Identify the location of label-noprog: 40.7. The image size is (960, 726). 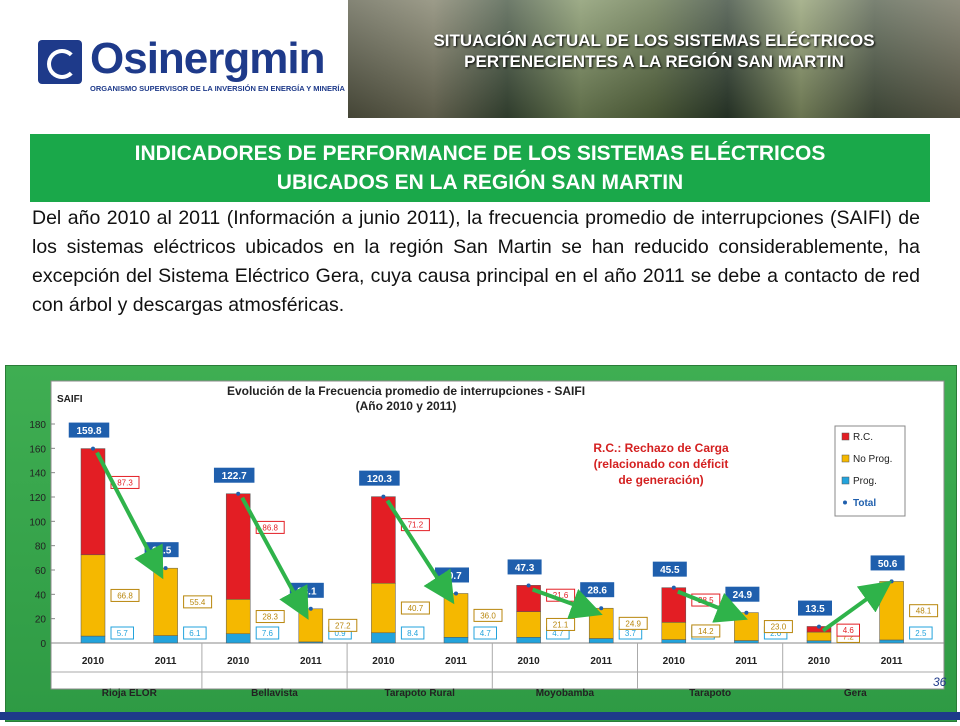
(416, 608).